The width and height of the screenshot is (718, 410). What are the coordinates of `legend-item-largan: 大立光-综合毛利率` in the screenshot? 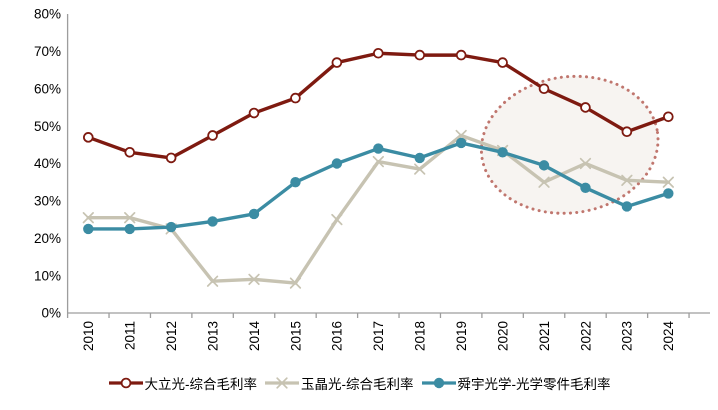 It's located at (183, 383).